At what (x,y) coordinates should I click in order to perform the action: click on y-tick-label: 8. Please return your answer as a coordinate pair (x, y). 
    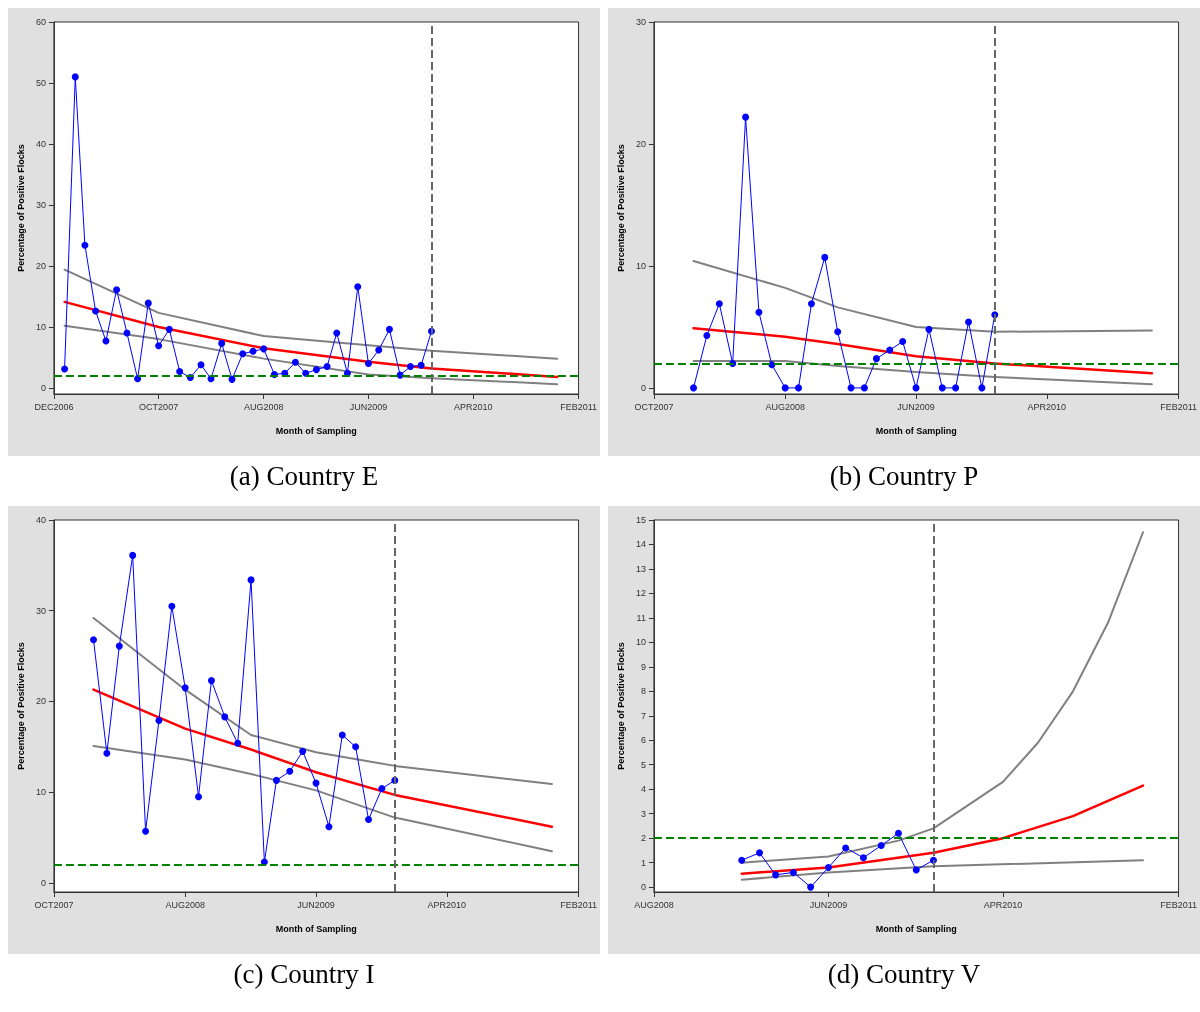
    Looking at the image, I should click on (643, 691).